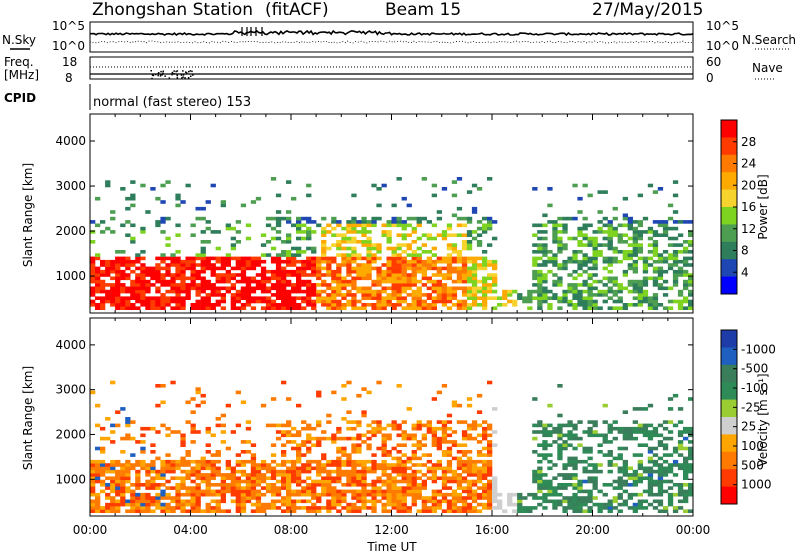  What do you see at coordinates (745, 251) in the screenshot?
I see `power-cb-tick-label-1: 8` at bounding box center [745, 251].